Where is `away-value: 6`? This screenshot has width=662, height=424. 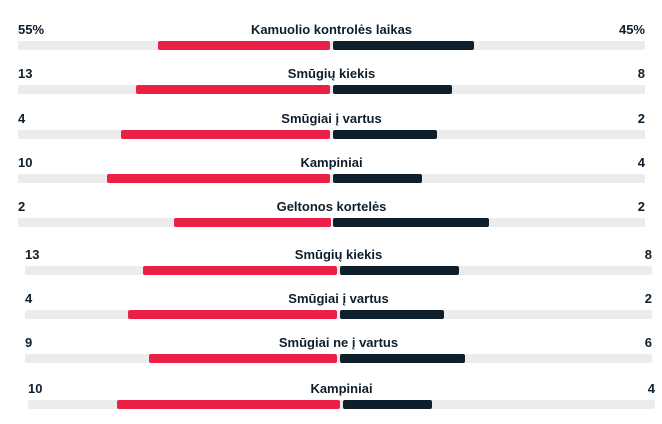
away-value: 6 is located at coordinates (648, 342).